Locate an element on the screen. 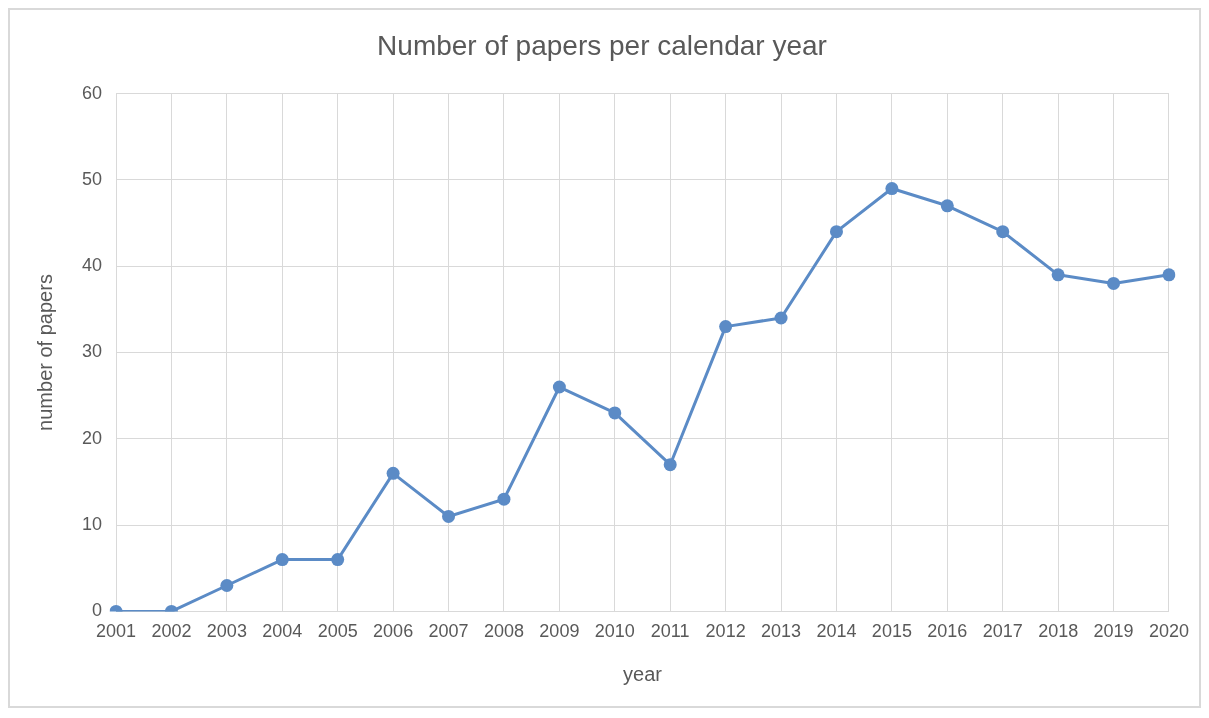 Image resolution: width=1209 pixels, height=718 pixels. x-tick-label: 2016 is located at coordinates (947, 631).